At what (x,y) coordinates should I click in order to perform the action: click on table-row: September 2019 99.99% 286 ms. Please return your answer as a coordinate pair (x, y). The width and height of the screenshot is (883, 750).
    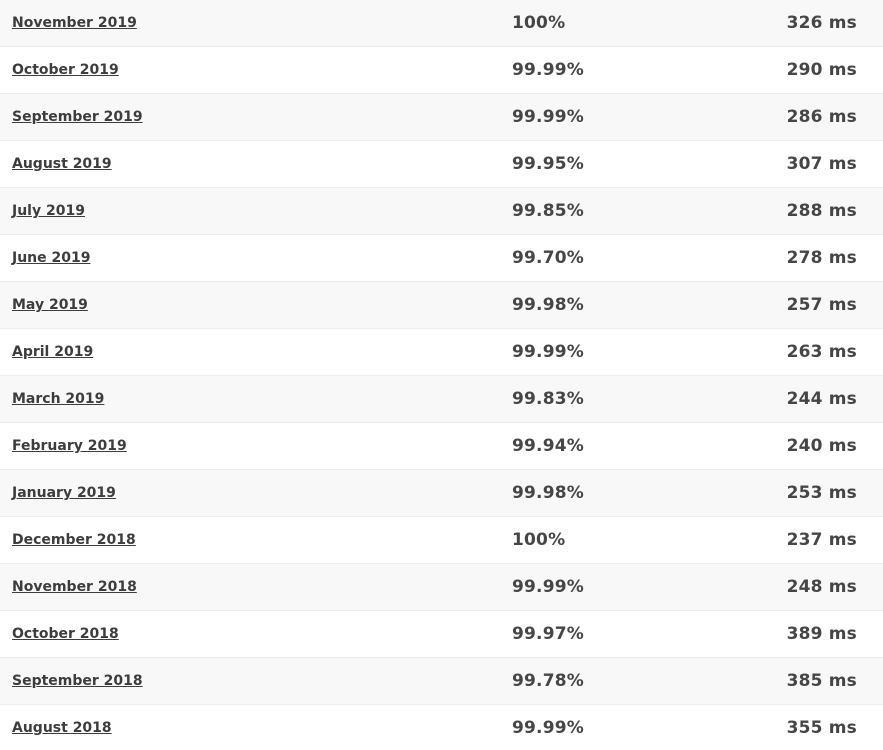
    Looking at the image, I should click on (441, 117).